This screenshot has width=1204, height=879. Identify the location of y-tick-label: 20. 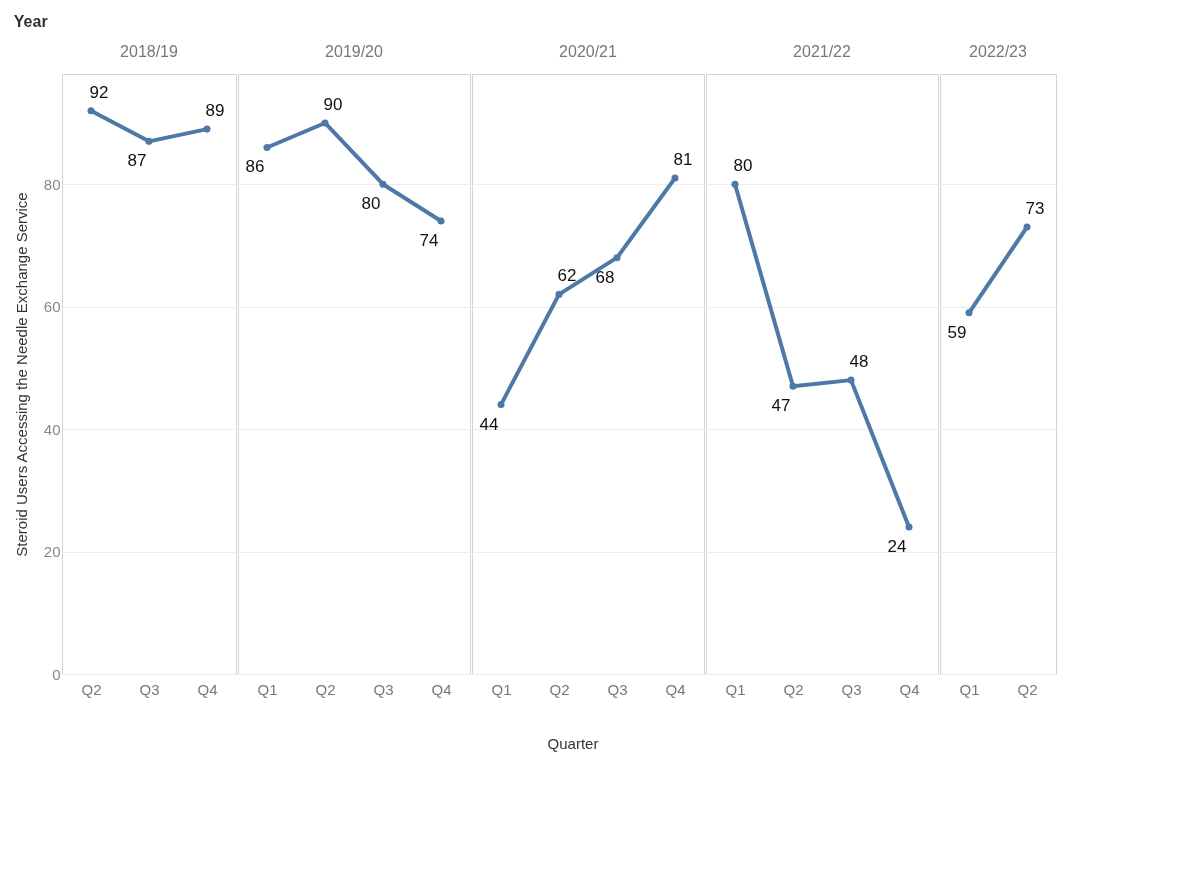
(52, 552).